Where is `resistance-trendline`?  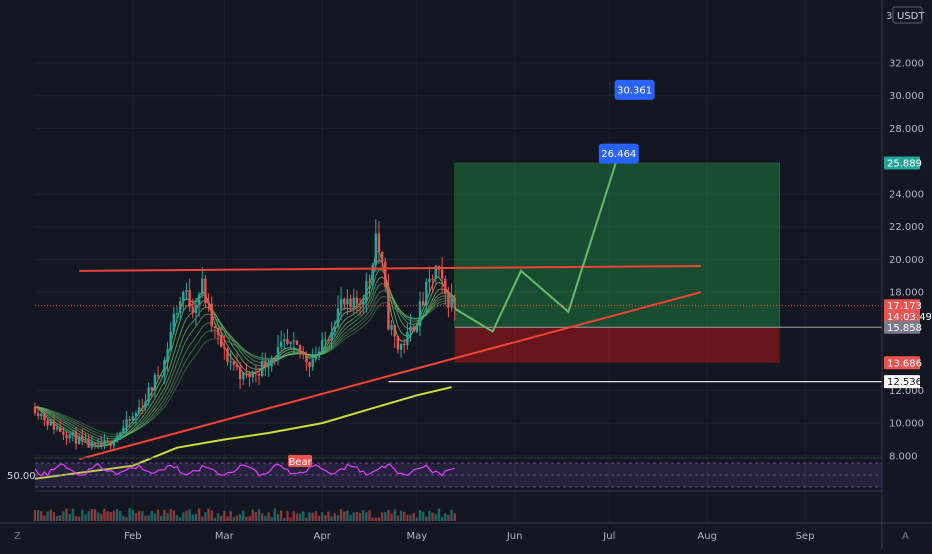
resistance-trendline is located at coordinates (390, 268).